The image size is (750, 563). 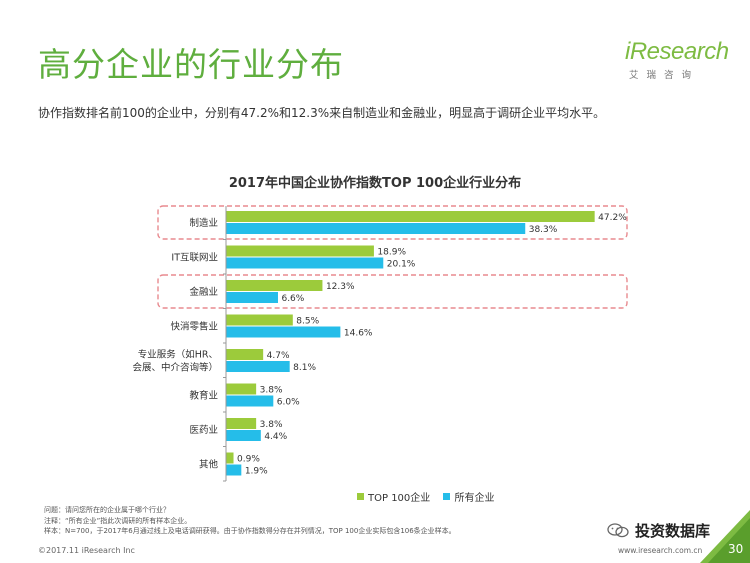 What do you see at coordinates (474, 498) in the screenshot?
I see `legend-label-all: 所有企业` at bounding box center [474, 498].